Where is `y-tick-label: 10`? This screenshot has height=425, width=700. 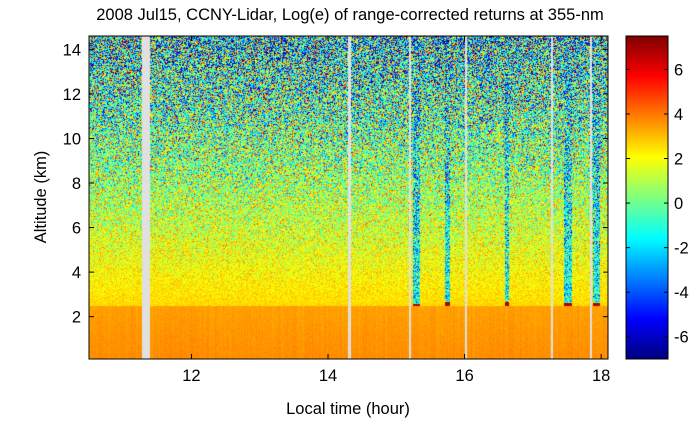
y-tick-label: 10 is located at coordinates (72, 139).